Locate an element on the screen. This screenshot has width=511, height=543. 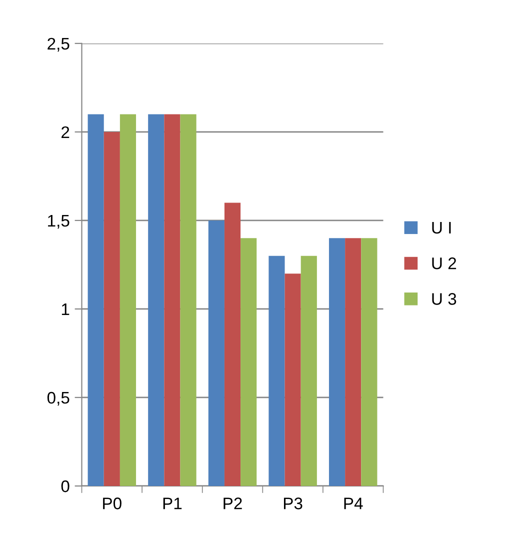
y-tick-label: 1 is located at coordinates (66, 310).